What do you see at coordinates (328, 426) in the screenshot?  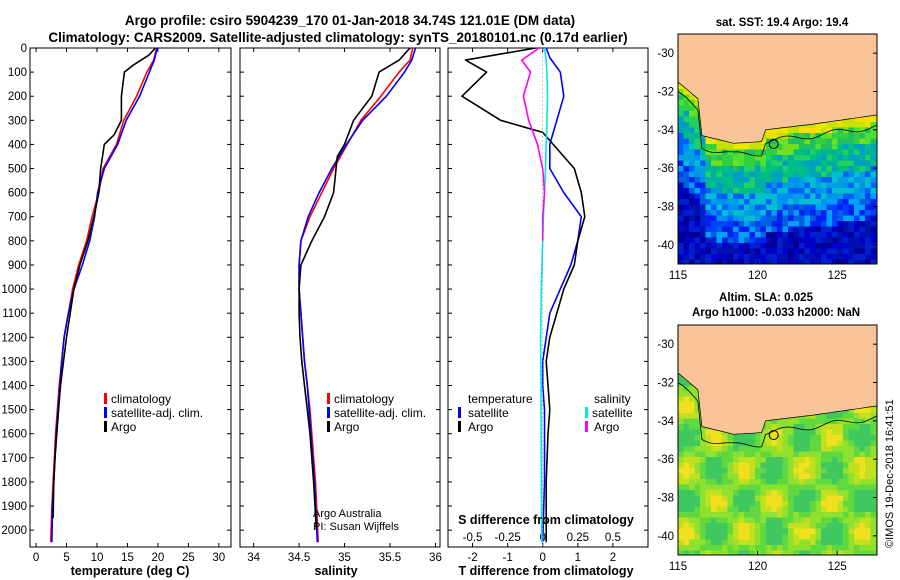 I see `legend-swatch-argo-s` at bounding box center [328, 426].